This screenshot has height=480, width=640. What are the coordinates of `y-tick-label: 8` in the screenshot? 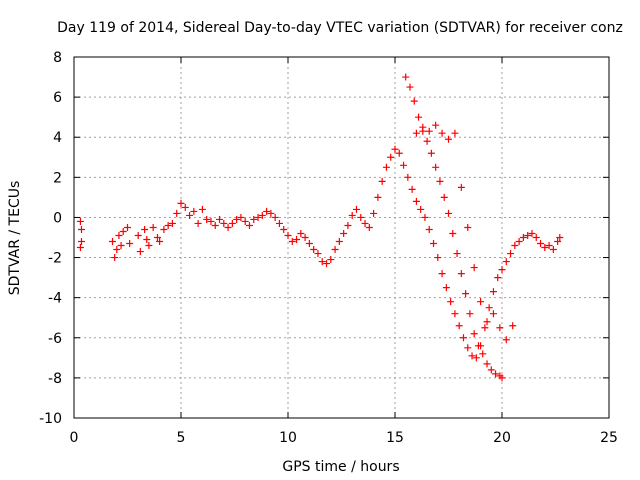 It's located at (57, 58).